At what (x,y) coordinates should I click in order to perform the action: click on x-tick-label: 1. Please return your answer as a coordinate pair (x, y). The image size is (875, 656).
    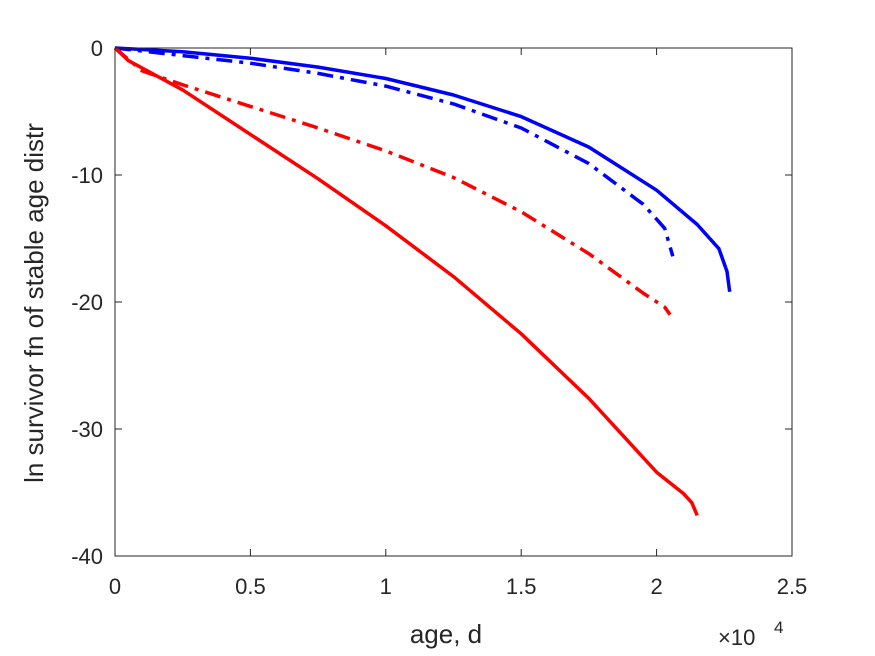
    Looking at the image, I should click on (386, 586).